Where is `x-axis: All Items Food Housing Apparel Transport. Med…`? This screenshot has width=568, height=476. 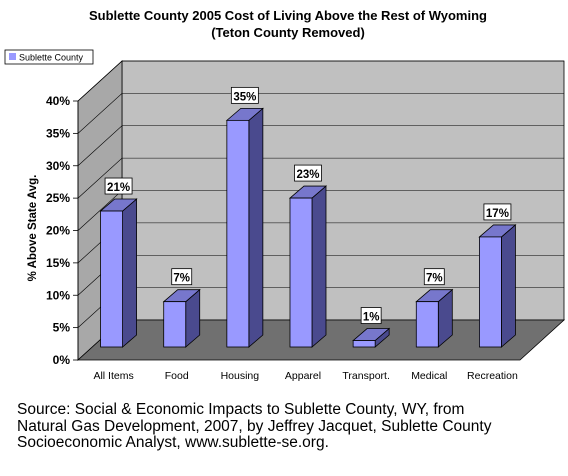 x-axis: All Items Food Housing Apparel Transport. Med… is located at coordinates (305, 376).